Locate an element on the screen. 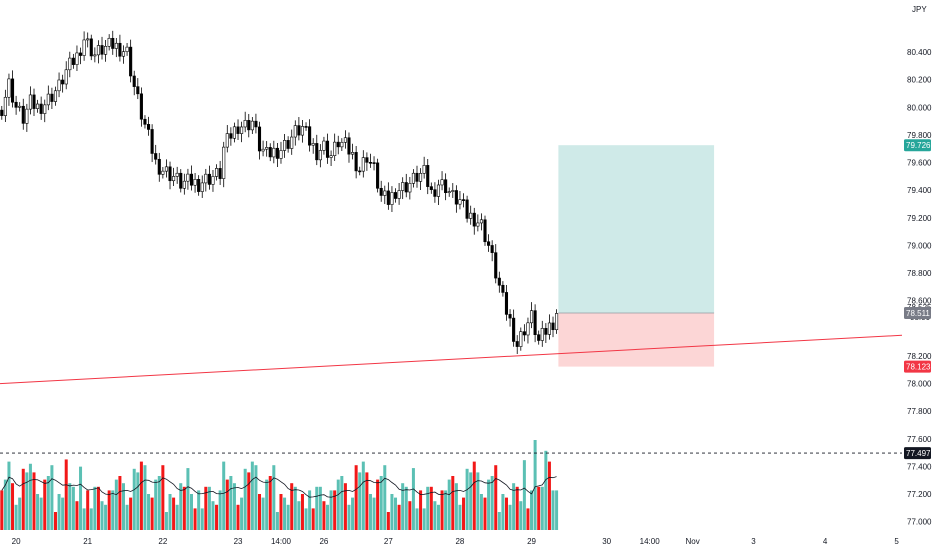 This screenshot has height=550, width=932. trendline-layer is located at coordinates (451, 359).